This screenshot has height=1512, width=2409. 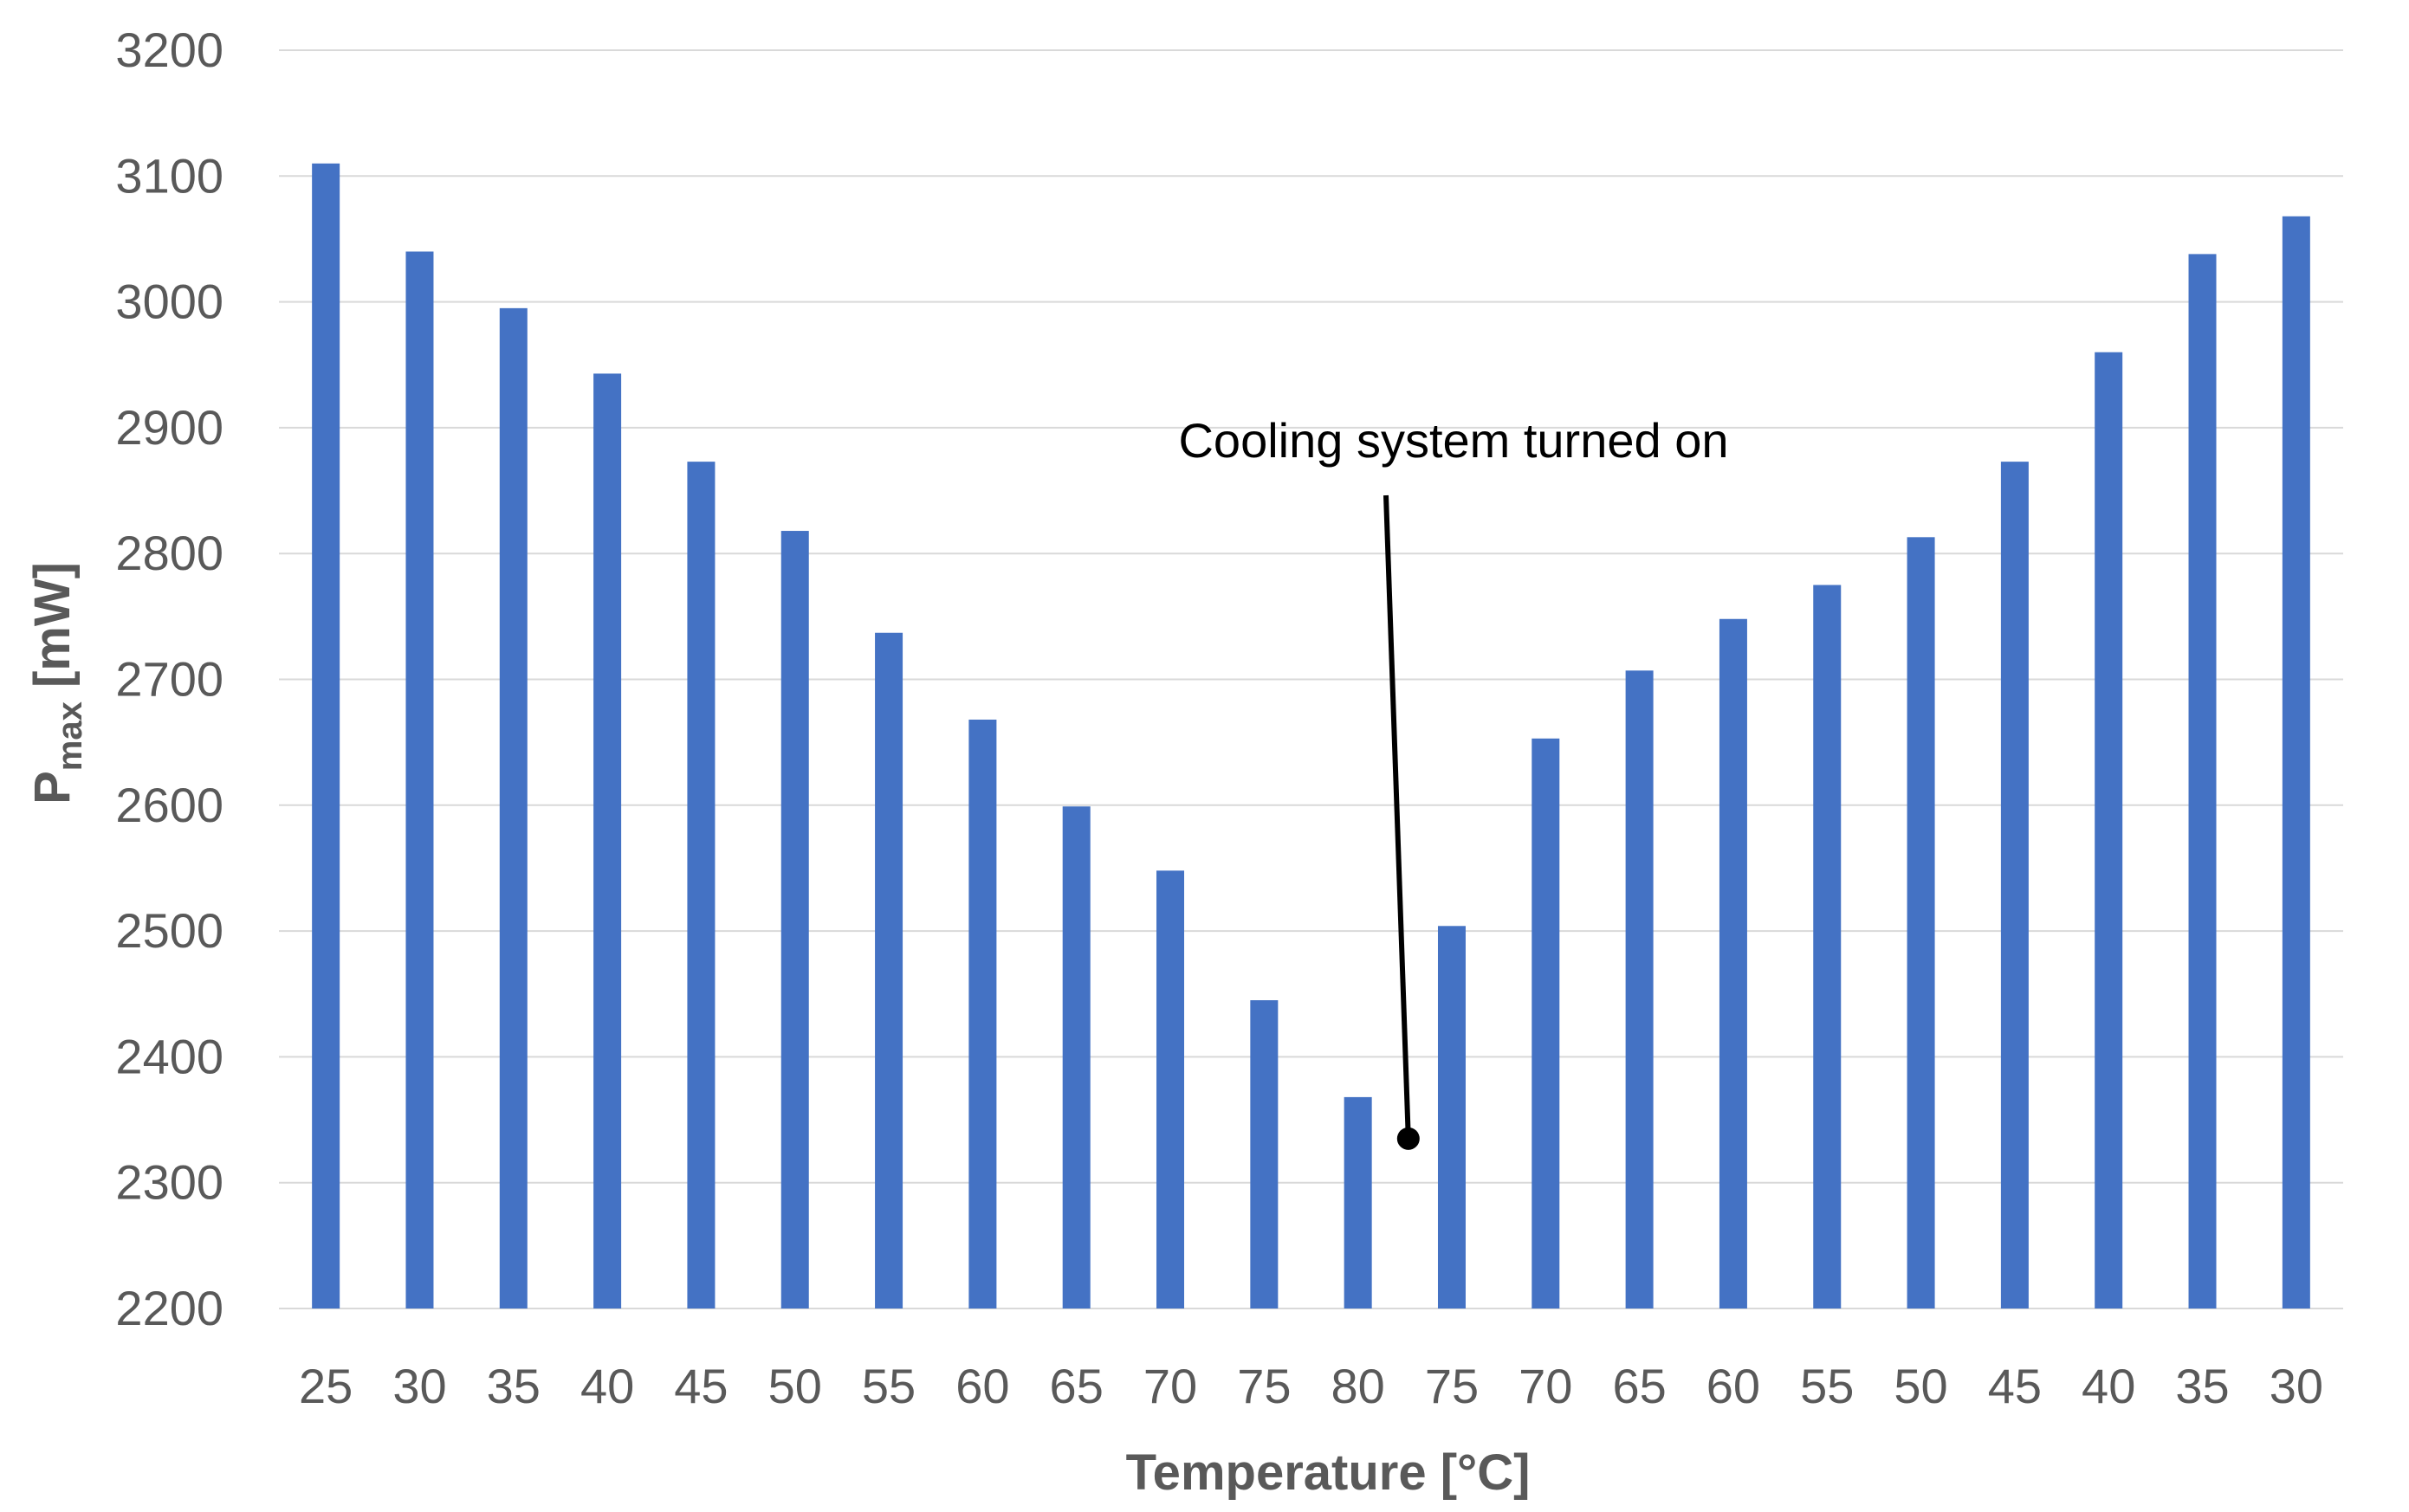 What do you see at coordinates (169, 553) in the screenshot?
I see `y-tick-label: 2800` at bounding box center [169, 553].